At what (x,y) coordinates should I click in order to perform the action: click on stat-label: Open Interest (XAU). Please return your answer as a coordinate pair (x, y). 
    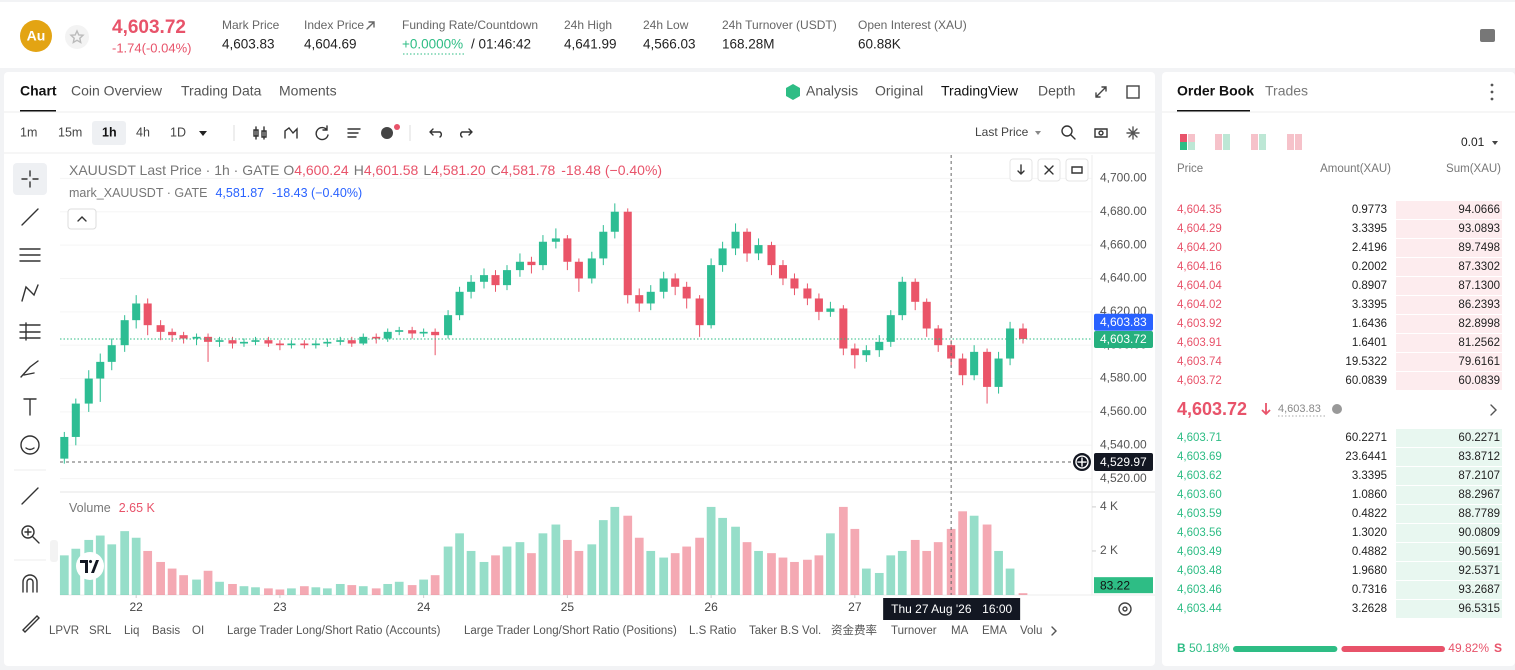
    Looking at the image, I should click on (912, 25).